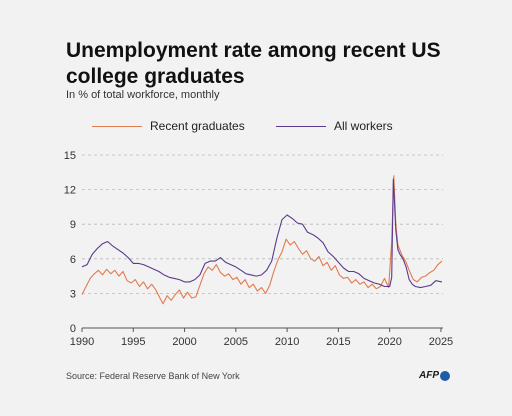 This screenshot has height=416, width=512. What do you see at coordinates (82, 342) in the screenshot?
I see `x-tick-label-1990: 1990` at bounding box center [82, 342].